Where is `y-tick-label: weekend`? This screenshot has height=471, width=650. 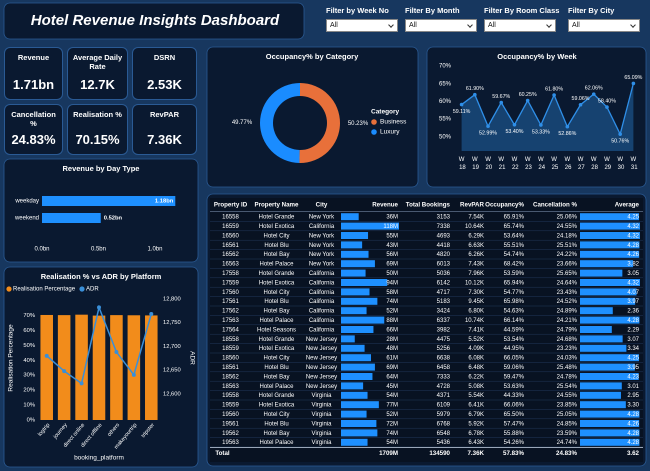
y-tick-label: weekend is located at coordinates (26, 219).